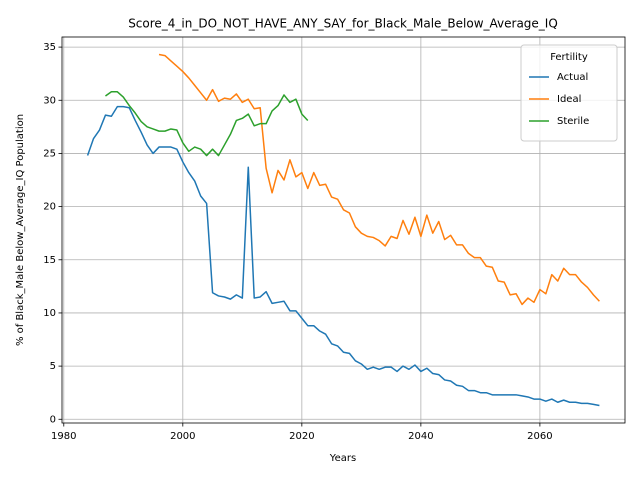  Describe the element at coordinates (207, 124) in the screenshot. I see `line` at that location.